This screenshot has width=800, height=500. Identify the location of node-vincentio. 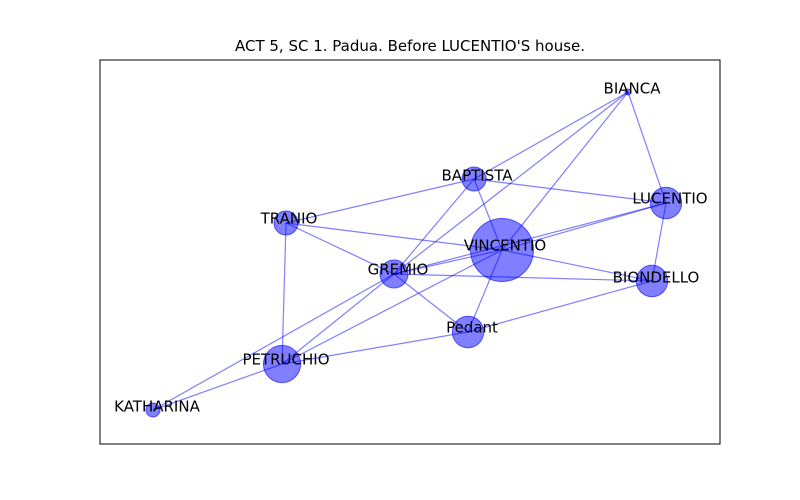
(502, 250).